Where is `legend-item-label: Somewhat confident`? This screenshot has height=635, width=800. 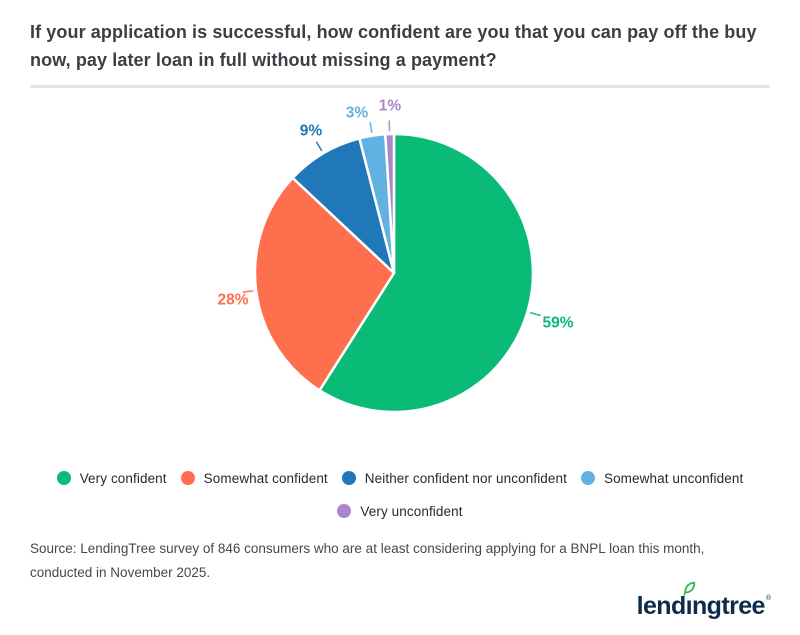
legend-item-label: Somewhat confident is located at coordinates (265, 478).